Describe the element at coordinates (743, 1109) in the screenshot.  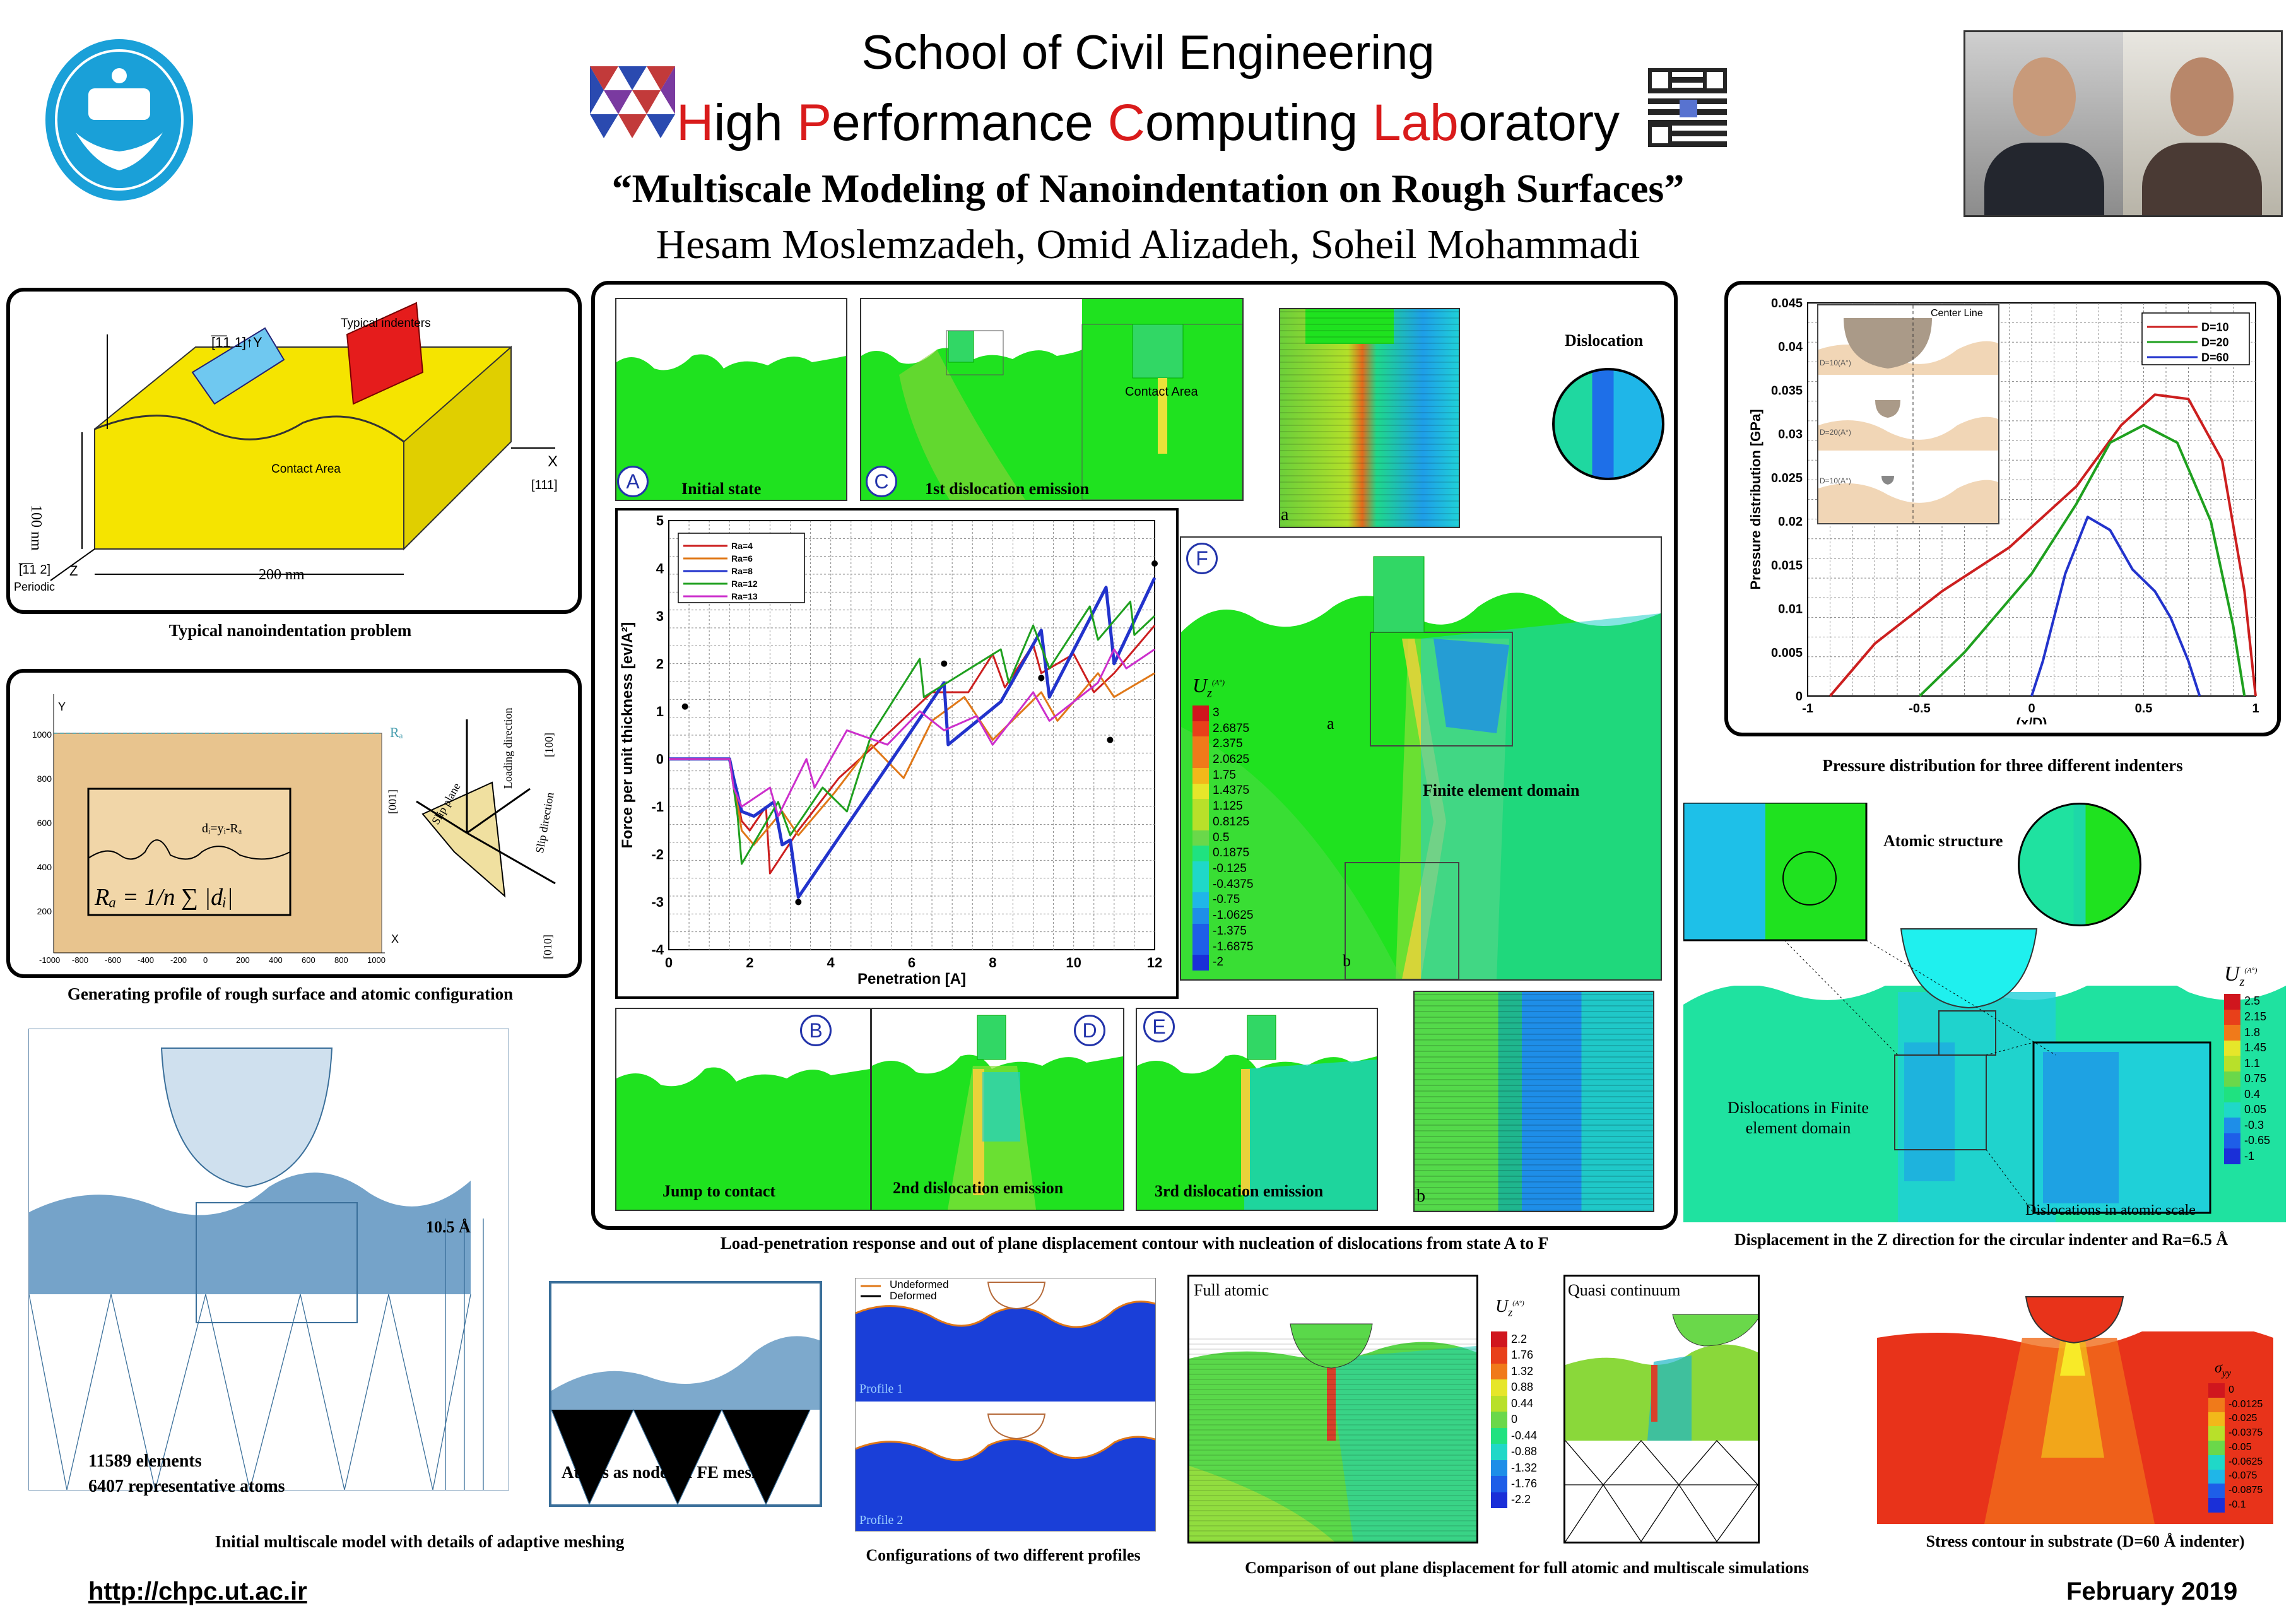
I see `state-panel-b` at that location.